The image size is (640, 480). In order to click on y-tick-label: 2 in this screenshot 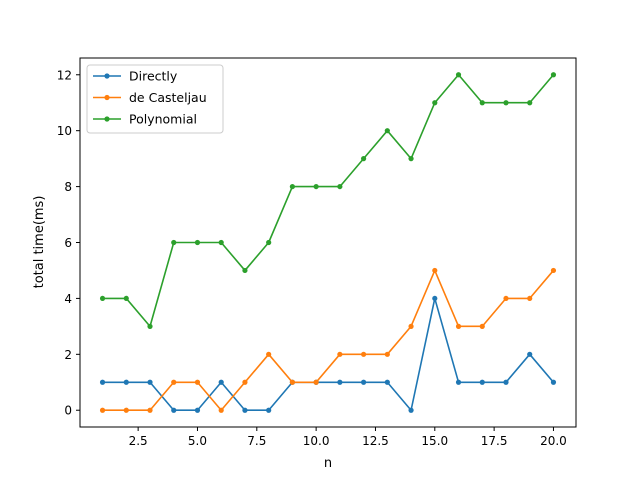, I will do `click(68, 355)`.